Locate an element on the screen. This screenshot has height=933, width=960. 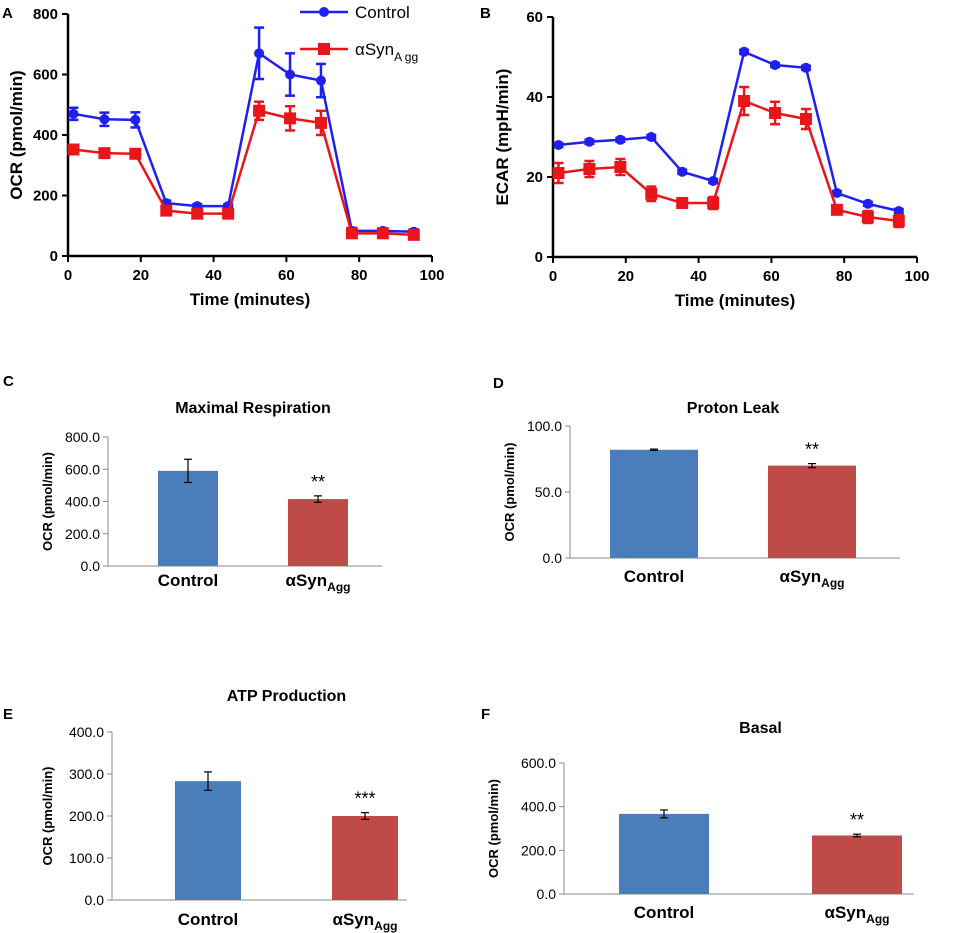
y-tick-label: 600 is located at coordinates (45, 75).